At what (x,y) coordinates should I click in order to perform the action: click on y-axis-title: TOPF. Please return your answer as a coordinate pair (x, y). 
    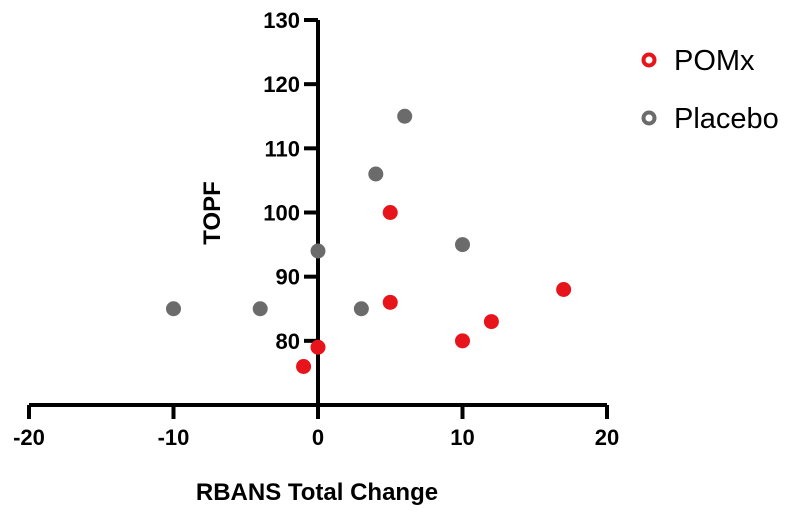
    Looking at the image, I should click on (212, 213).